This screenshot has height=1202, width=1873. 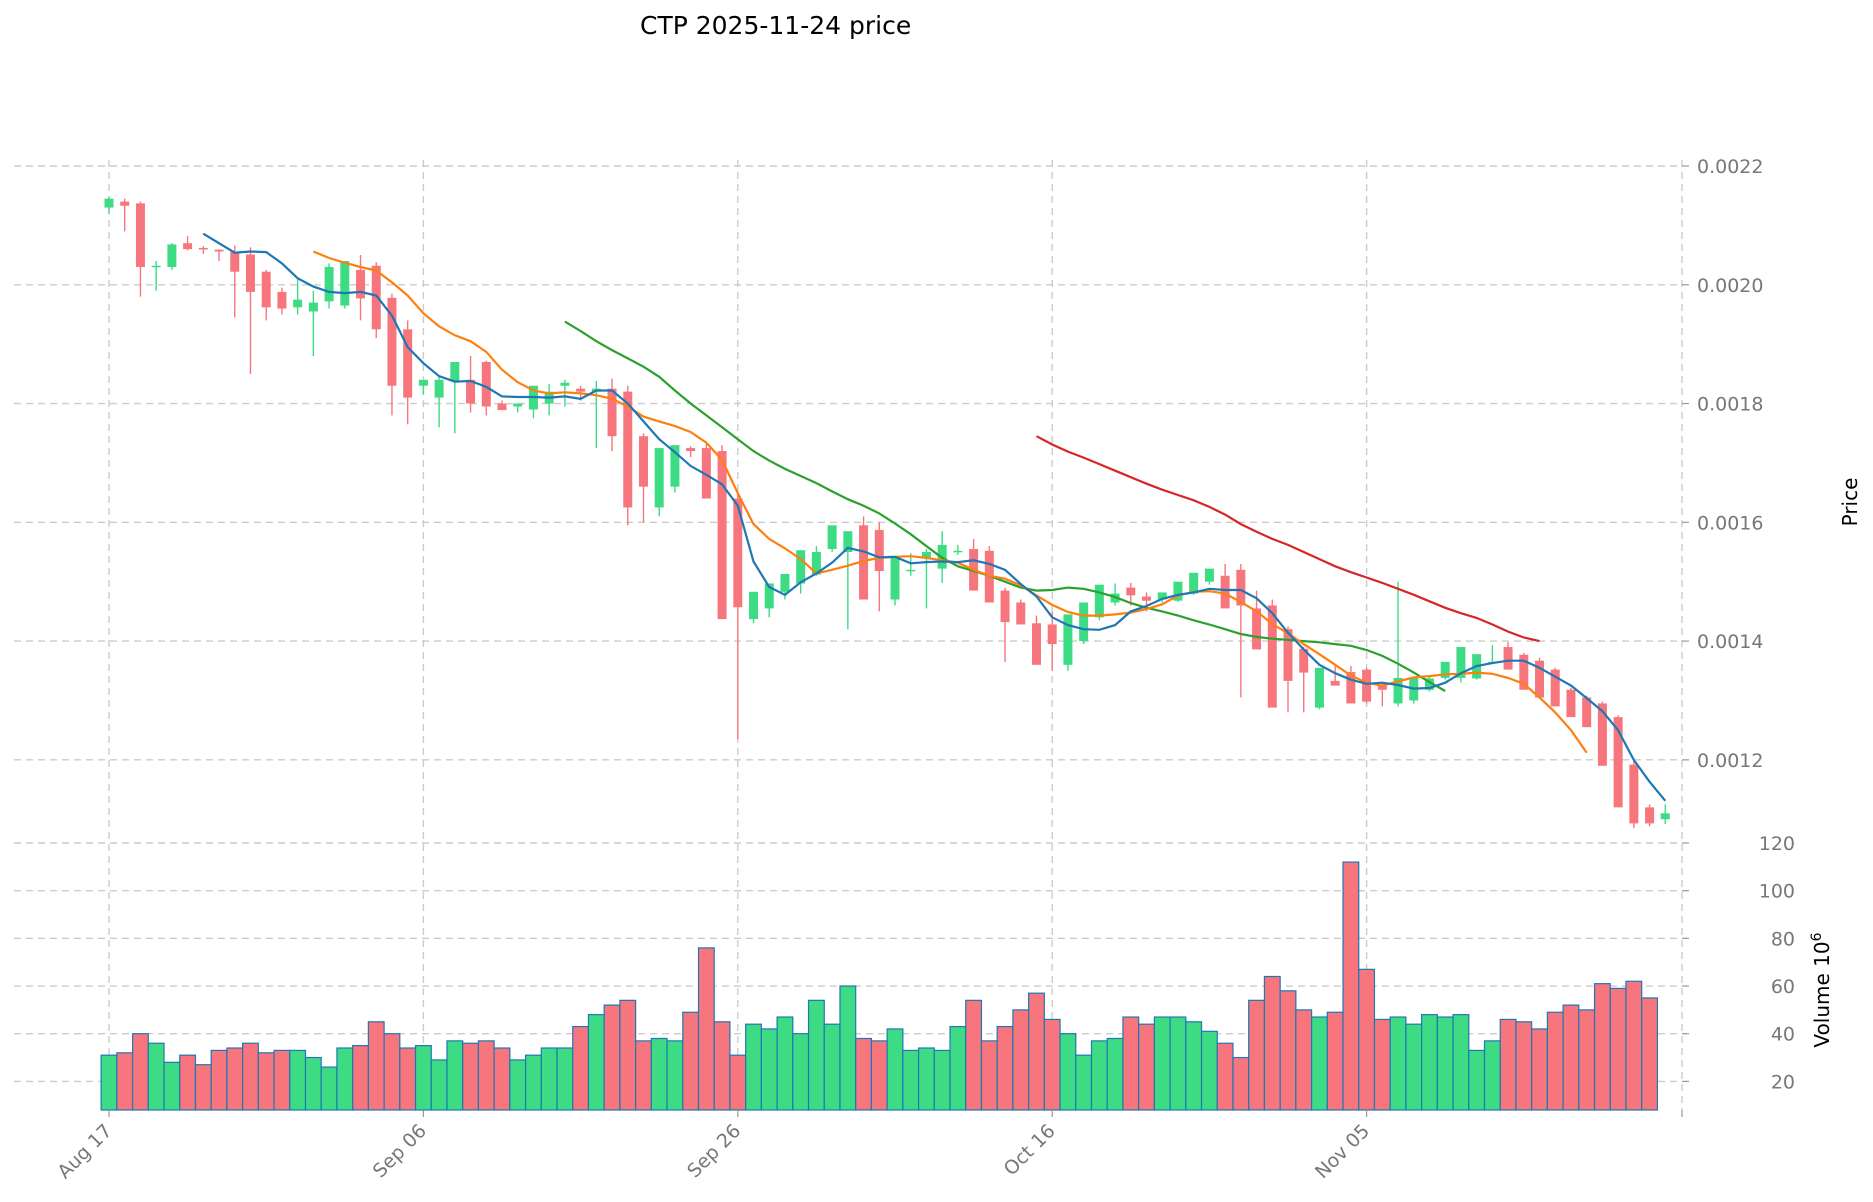 What do you see at coordinates (1287, 539) in the screenshot?
I see `ma-xlong-line` at bounding box center [1287, 539].